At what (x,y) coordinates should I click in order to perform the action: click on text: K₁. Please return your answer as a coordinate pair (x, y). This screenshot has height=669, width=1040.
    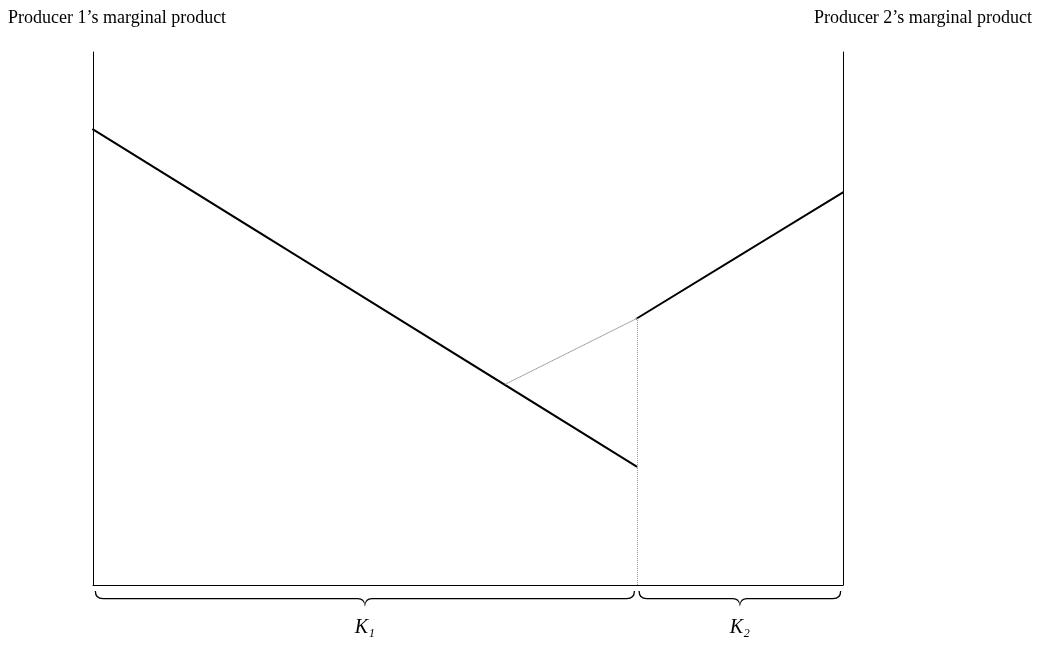
    Looking at the image, I should click on (364, 626).